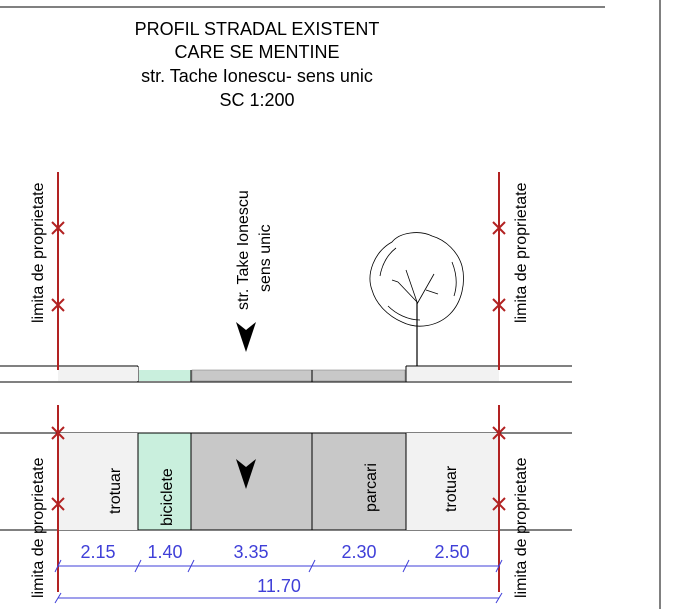  Describe the element at coordinates (165, 375) in the screenshot. I see `upper-bike-lane-fill` at that location.